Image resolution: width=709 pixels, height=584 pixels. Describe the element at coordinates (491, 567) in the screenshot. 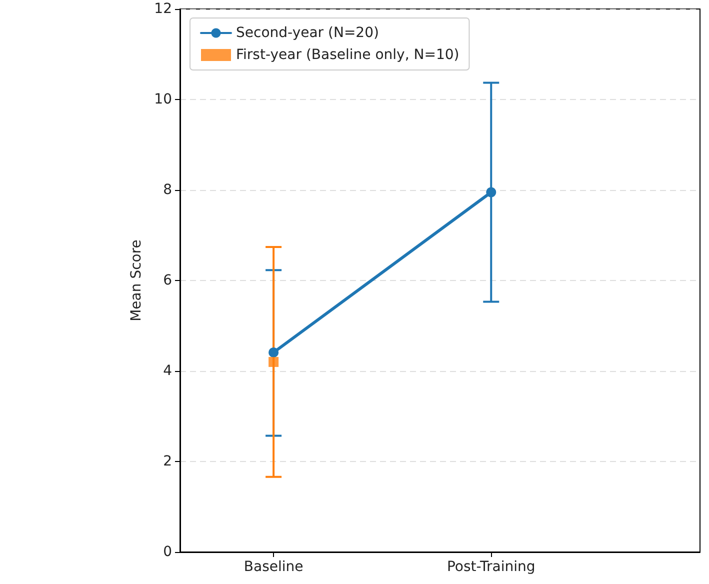

I see `x-tick-label: Post-Training` at that location.